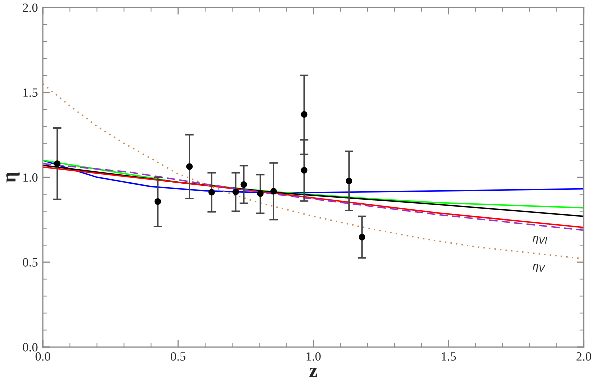  Describe the element at coordinates (178, 356) in the screenshot. I see `x-tick-label: 0.5` at that location.